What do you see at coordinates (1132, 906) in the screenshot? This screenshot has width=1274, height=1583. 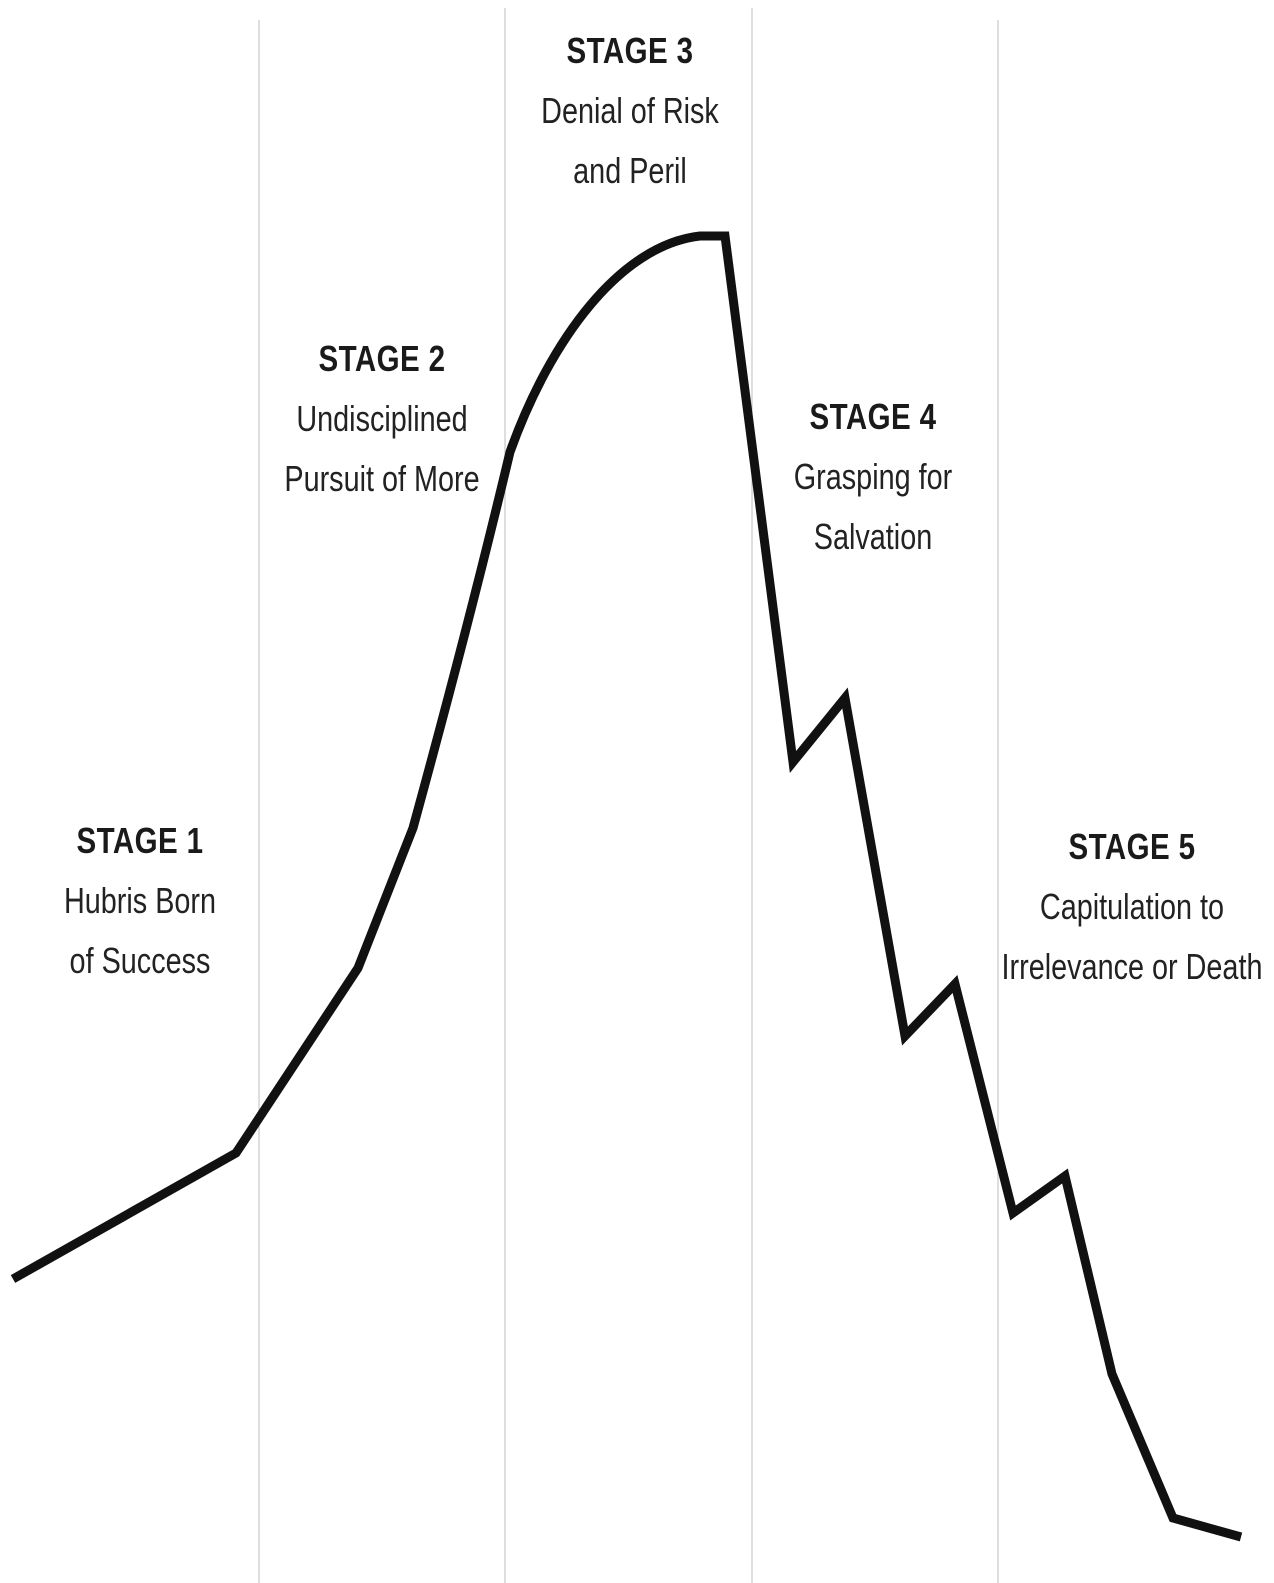 I see `stage-5-line-1: Capitulation to` at bounding box center [1132, 906].